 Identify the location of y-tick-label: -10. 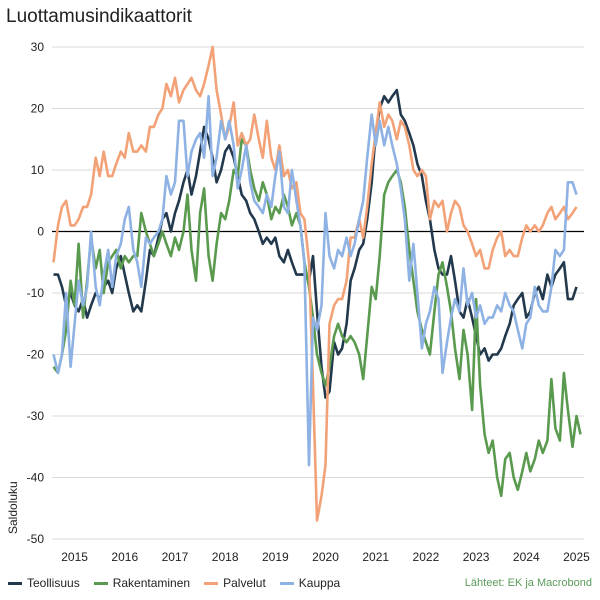
(36, 293).